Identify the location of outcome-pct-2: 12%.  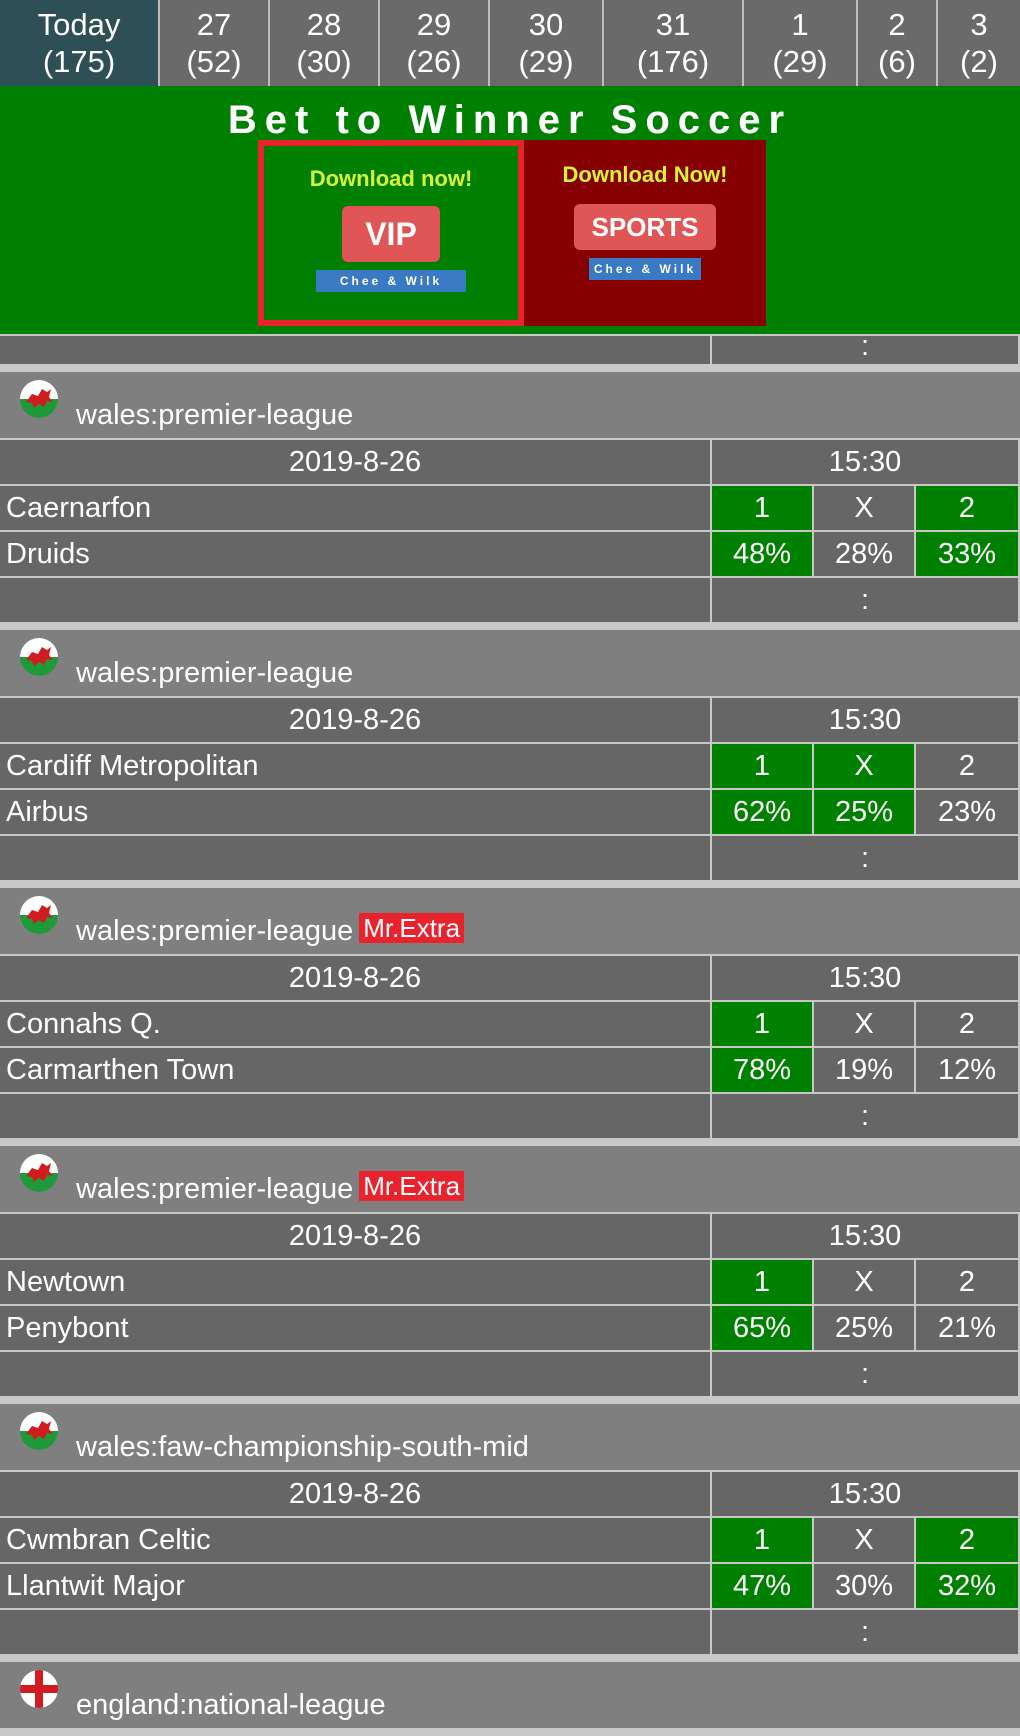
(967, 1070).